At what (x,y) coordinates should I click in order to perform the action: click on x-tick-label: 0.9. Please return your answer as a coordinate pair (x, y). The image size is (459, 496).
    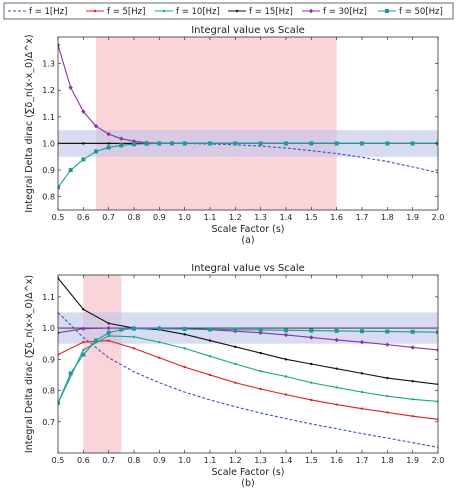
    Looking at the image, I should click on (159, 217).